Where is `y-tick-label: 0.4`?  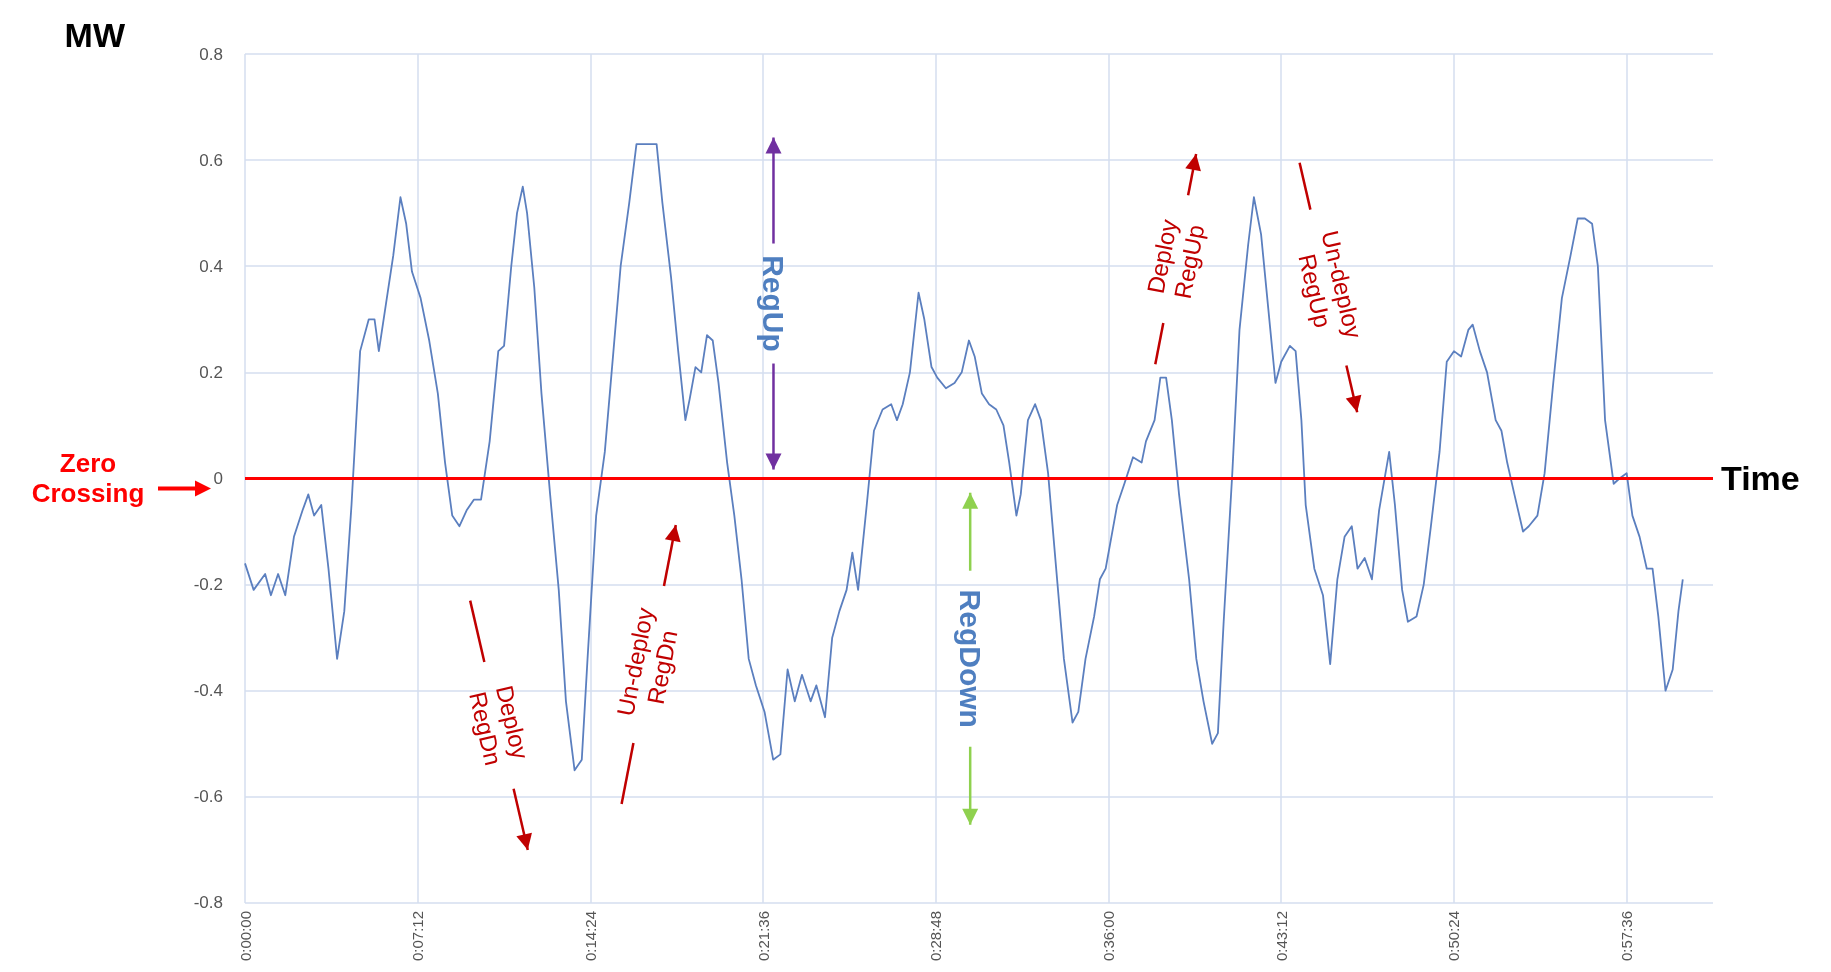 y-tick-label: 0.4 is located at coordinates (211, 266).